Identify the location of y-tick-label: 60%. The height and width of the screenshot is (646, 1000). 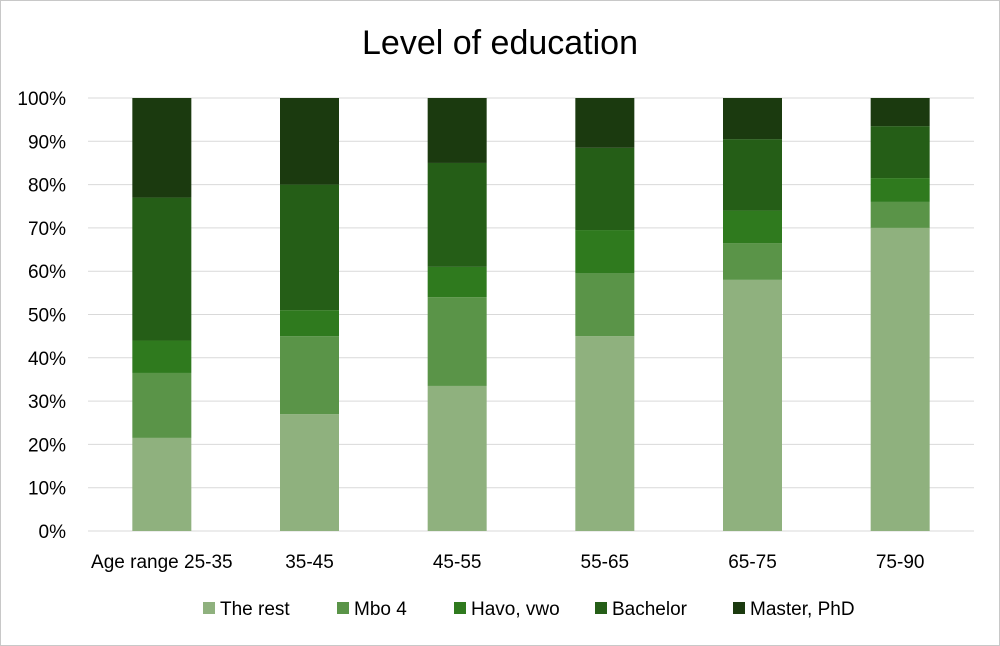
(47, 272).